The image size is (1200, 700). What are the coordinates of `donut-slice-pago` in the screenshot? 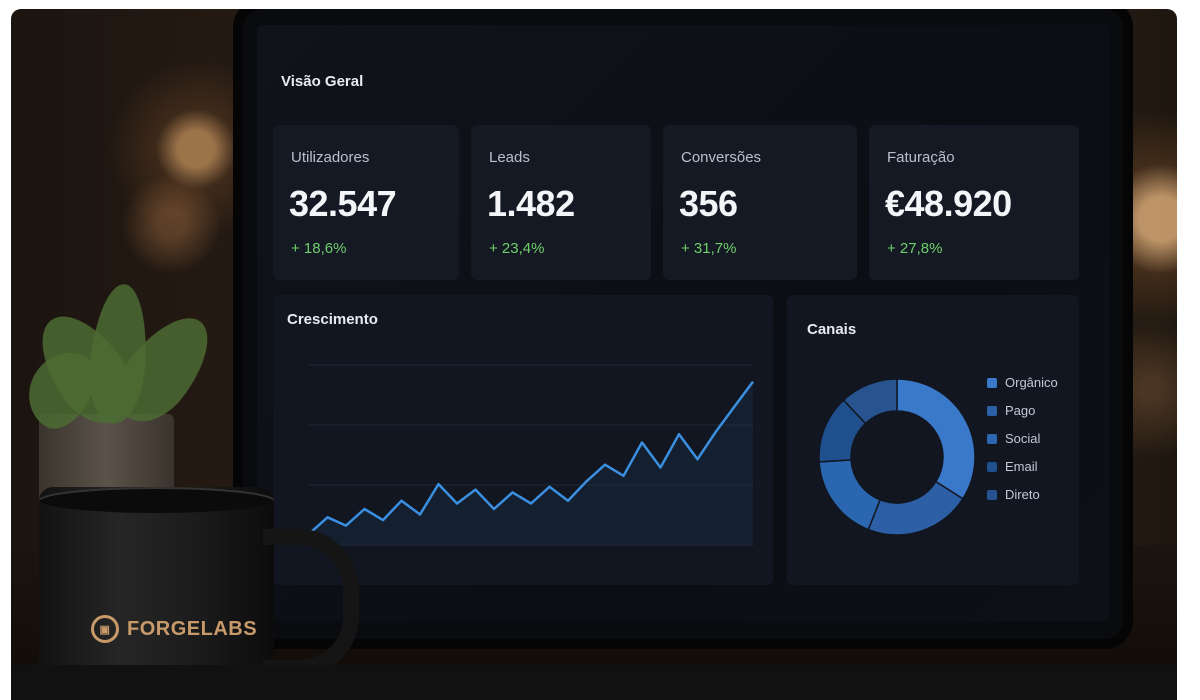 It's located at (915, 508).